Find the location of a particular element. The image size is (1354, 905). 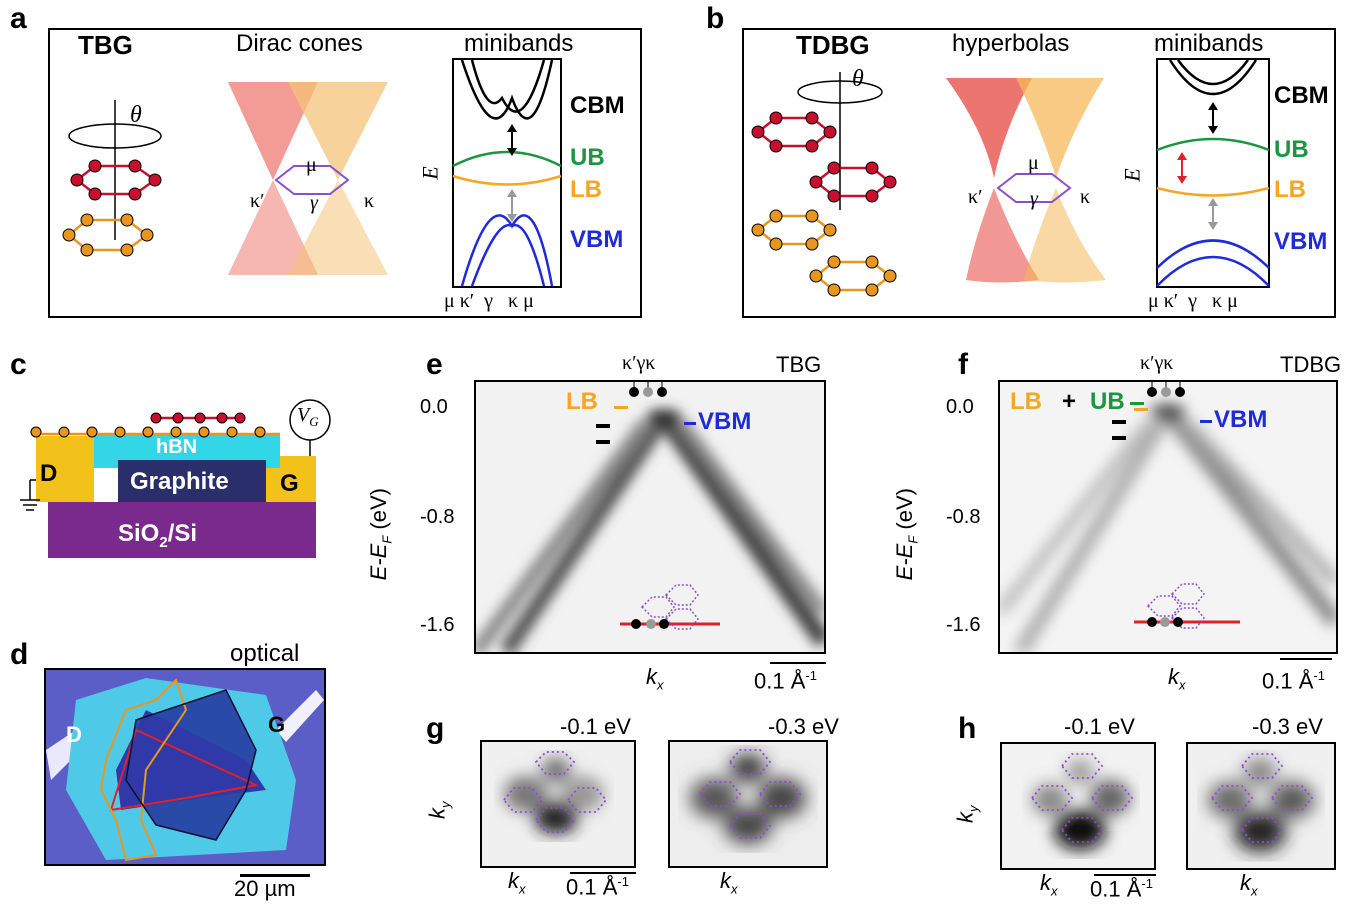

y-tick-f-1: -0.8 is located at coordinates (963, 517).